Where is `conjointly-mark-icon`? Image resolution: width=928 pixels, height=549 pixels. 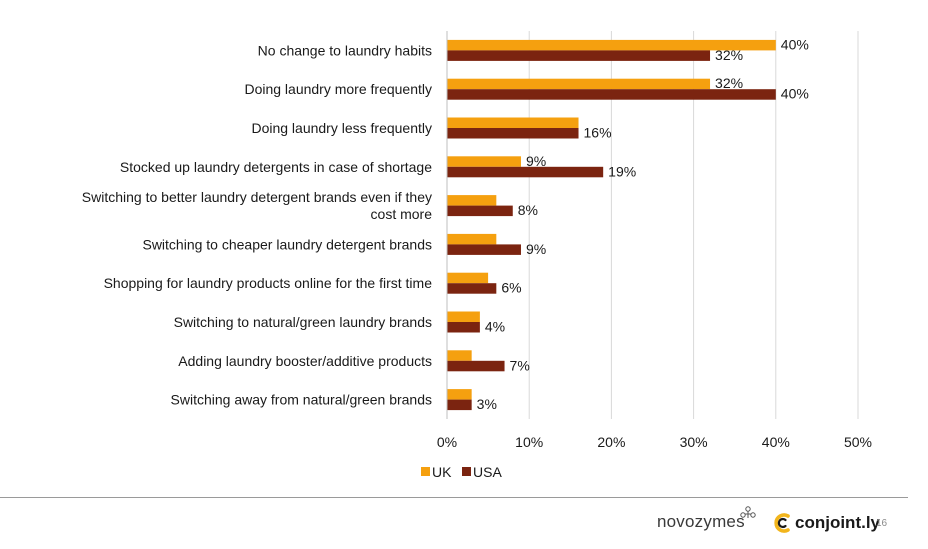
conjointly-mark-icon is located at coordinates (782, 523).